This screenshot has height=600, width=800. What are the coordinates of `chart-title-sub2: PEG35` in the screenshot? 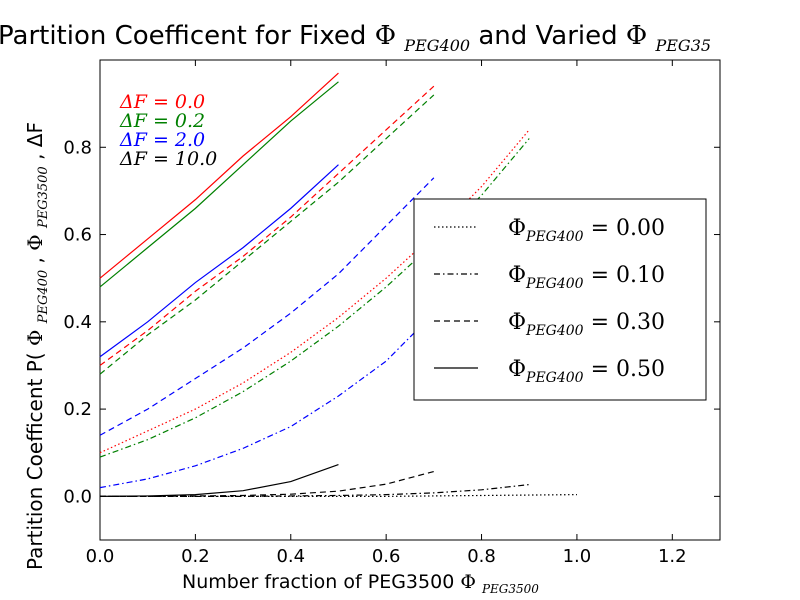 It's located at (682, 45).